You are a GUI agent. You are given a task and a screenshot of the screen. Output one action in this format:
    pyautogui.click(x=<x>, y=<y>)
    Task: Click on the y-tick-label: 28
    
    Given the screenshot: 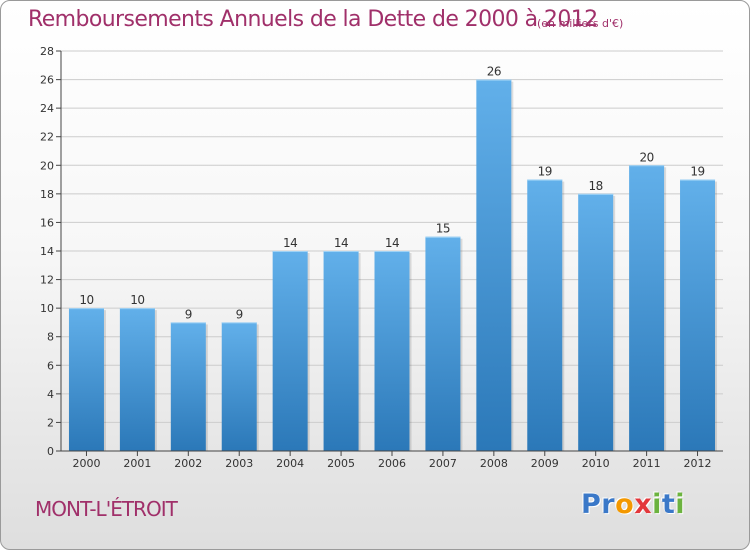 What is the action you would take?
    pyautogui.click(x=47, y=51)
    